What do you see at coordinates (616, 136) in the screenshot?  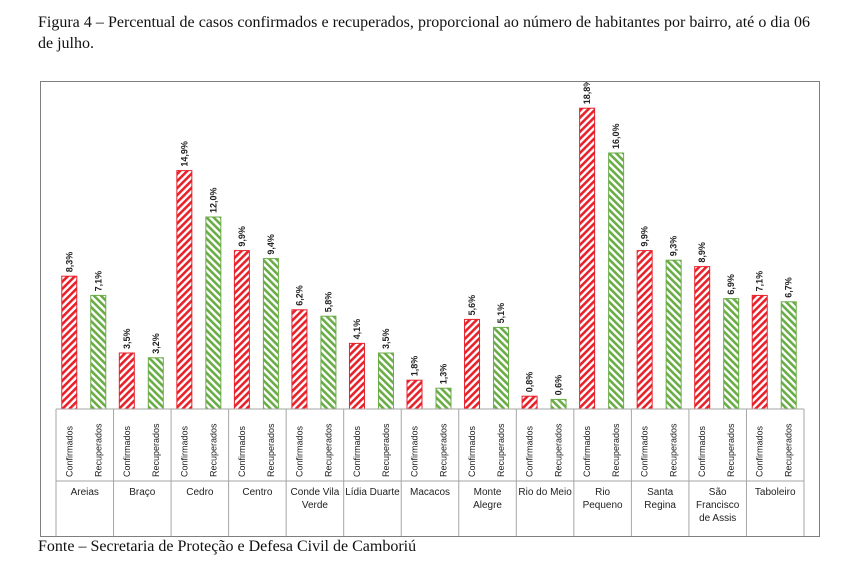 I see `data-label-recuperados-rio-pequeno: 16,0%` at bounding box center [616, 136].